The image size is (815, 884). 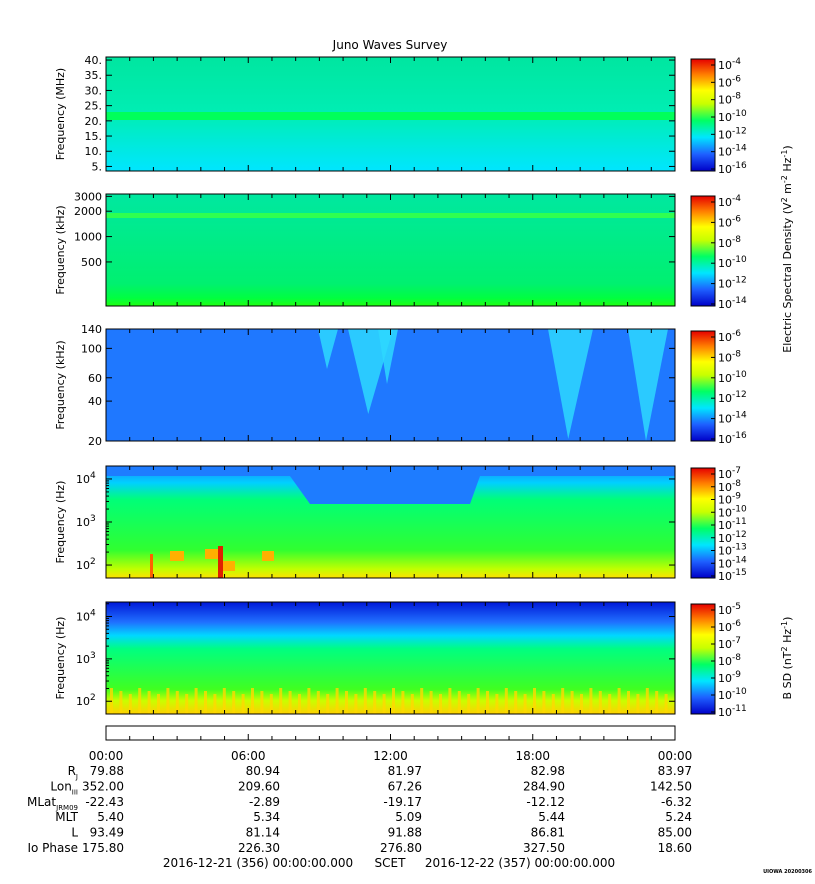 I want to click on cold-region, so click(x=390, y=485).